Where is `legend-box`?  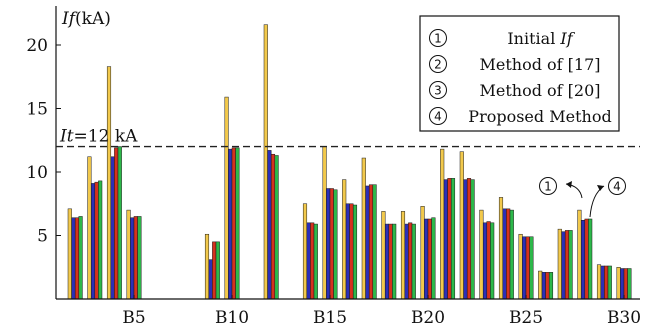
legend-box is located at coordinates (519, 73).